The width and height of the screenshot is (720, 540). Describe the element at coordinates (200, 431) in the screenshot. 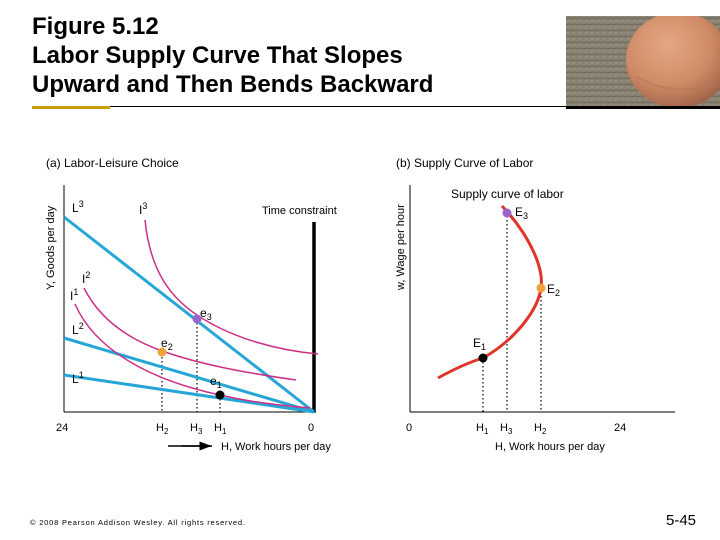

I see `panel-a-tick-h3-sub: 3` at that location.